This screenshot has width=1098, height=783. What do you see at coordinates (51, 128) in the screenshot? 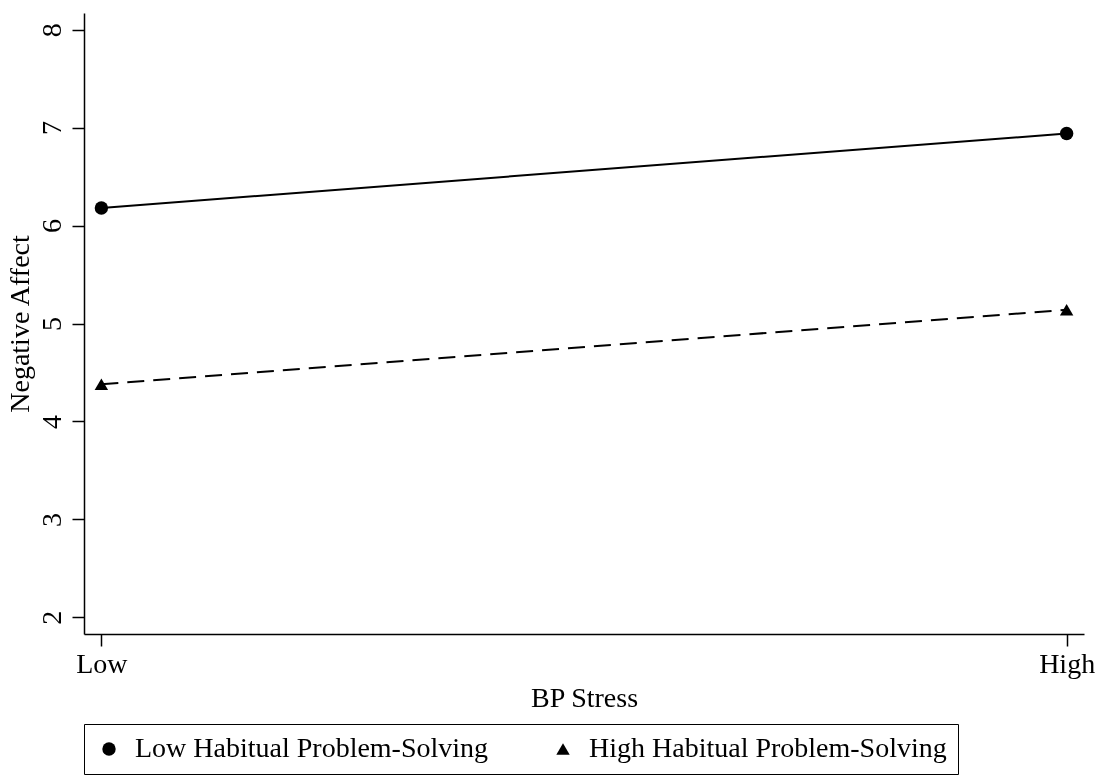
I see `y-tick-label: 7` at bounding box center [51, 128].